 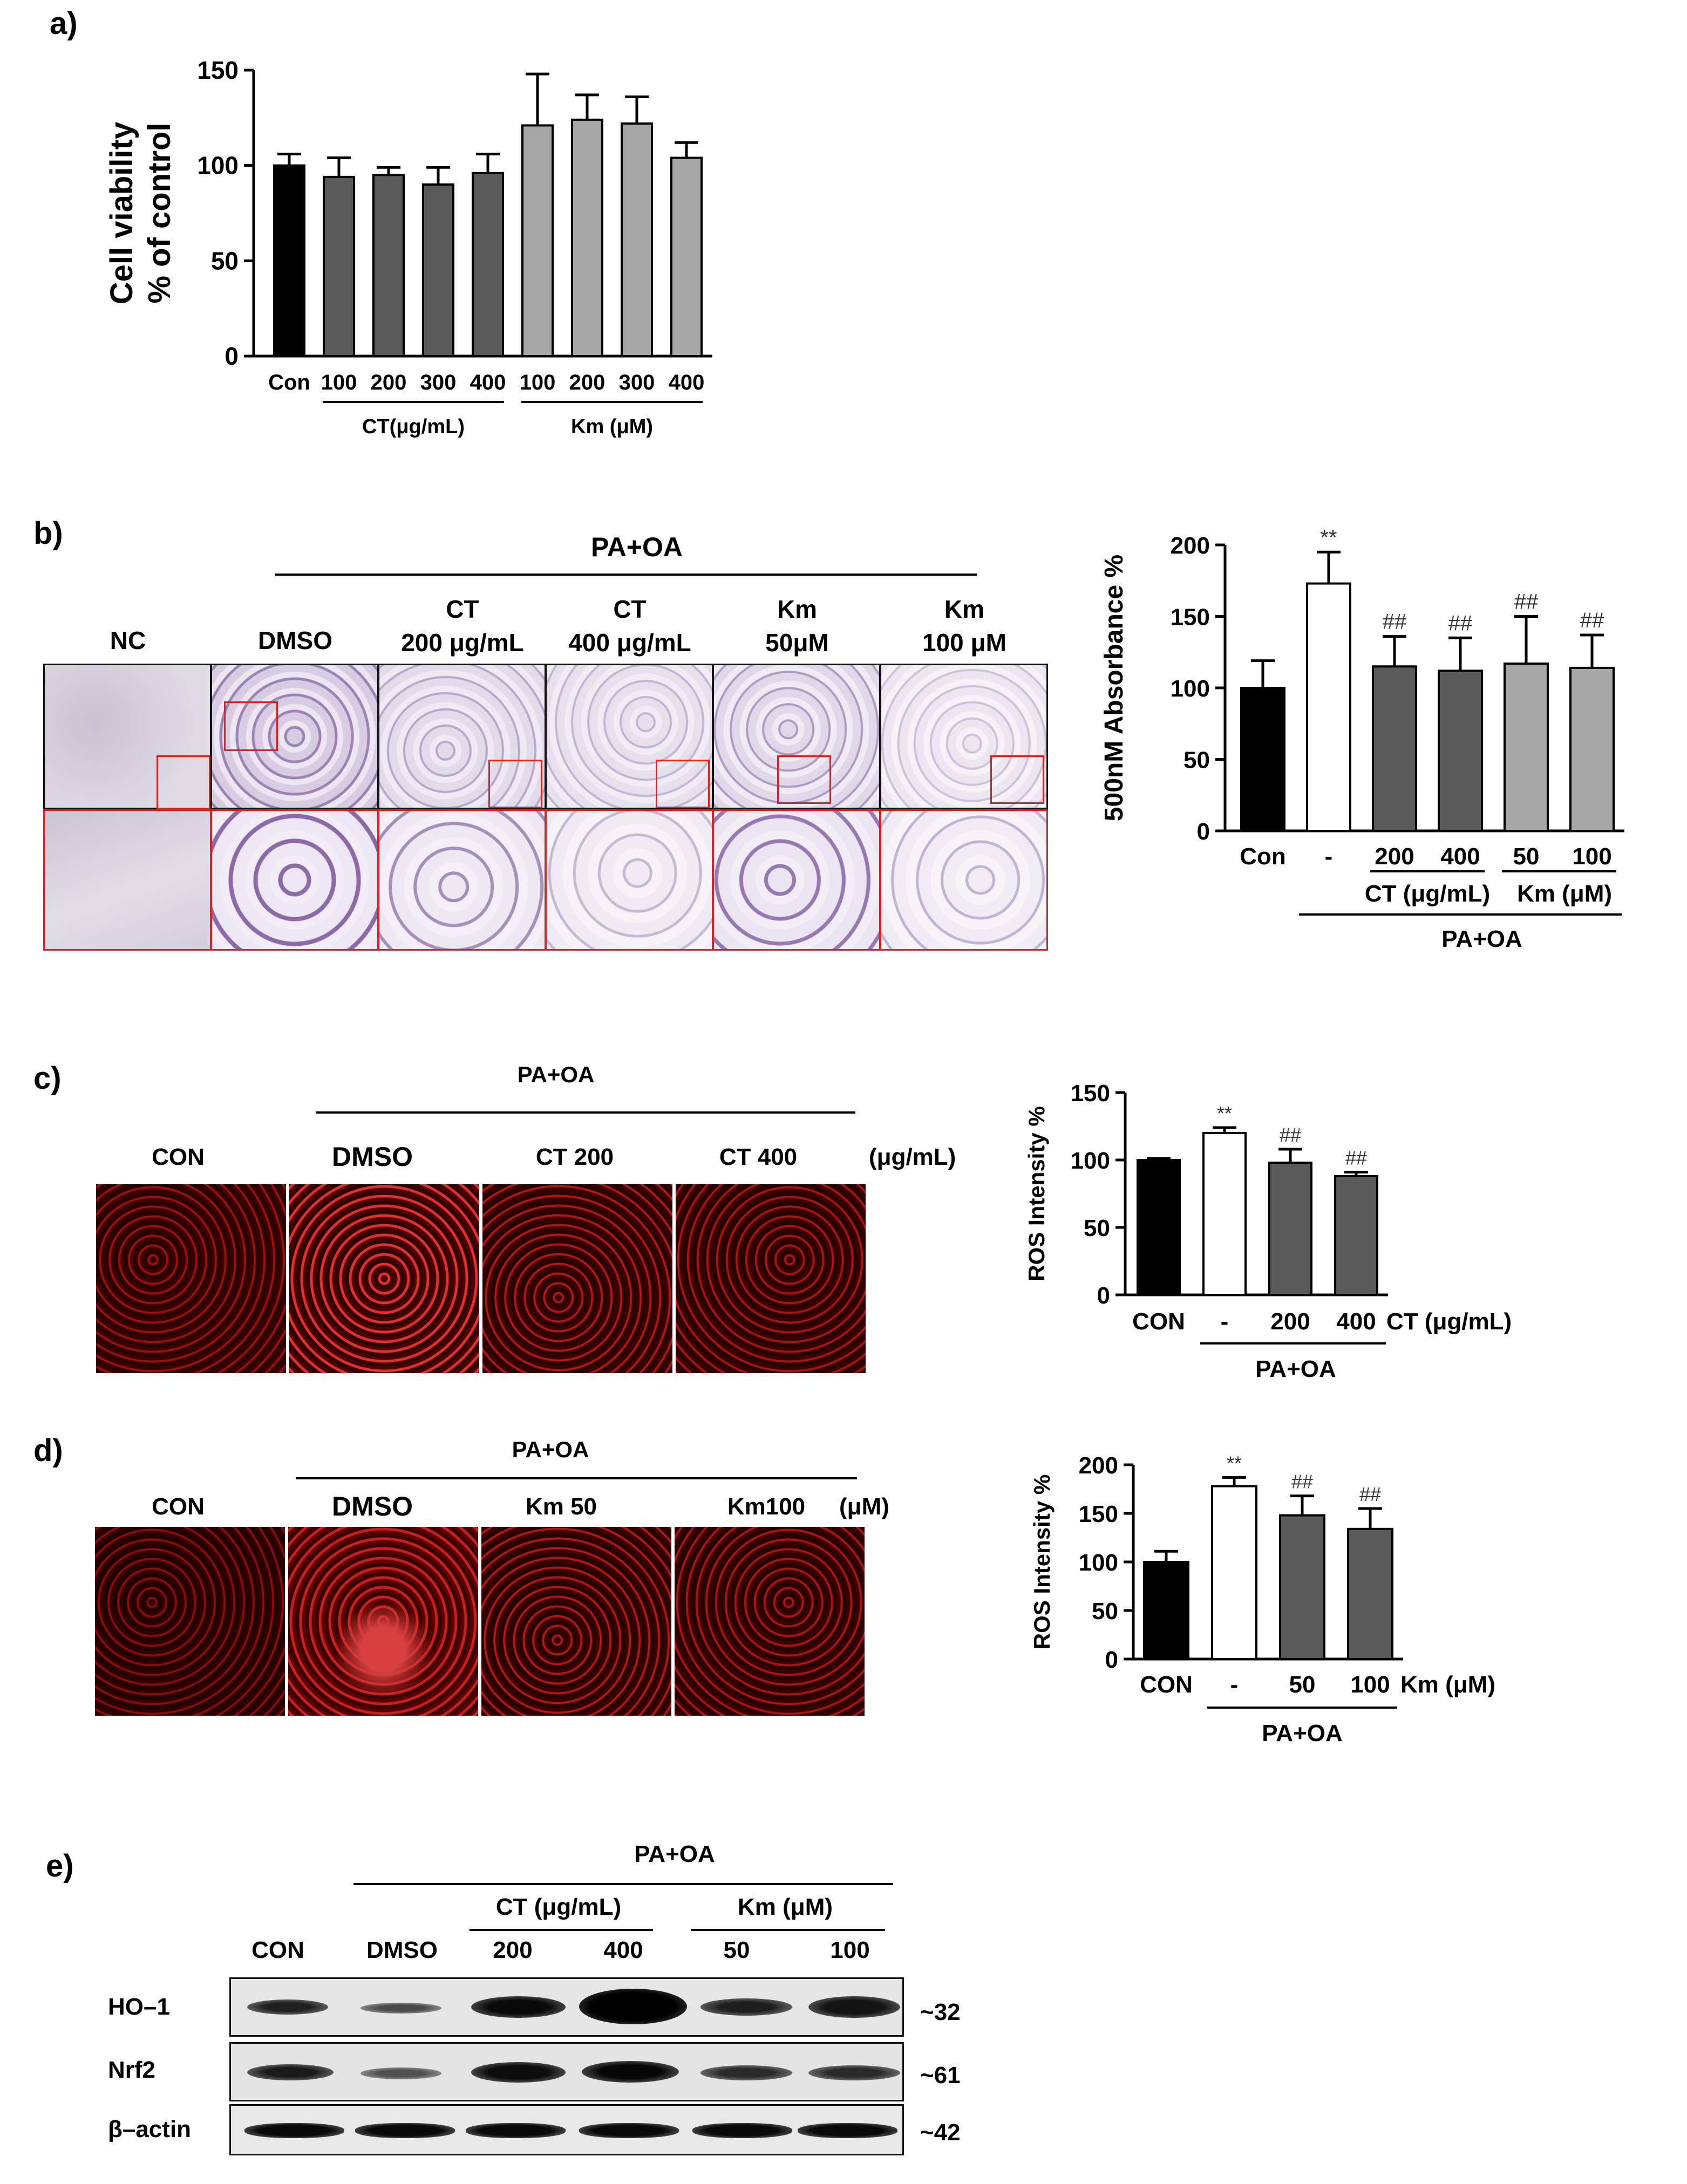 I want to click on b-zoom-box-km100, so click(x=1017, y=780).